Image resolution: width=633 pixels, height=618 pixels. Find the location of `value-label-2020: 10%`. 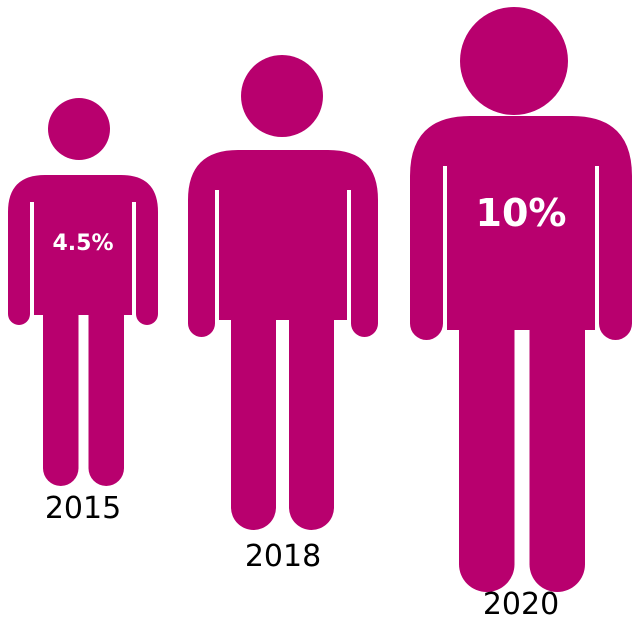

value-label-2020: 10% is located at coordinates (521, 213).